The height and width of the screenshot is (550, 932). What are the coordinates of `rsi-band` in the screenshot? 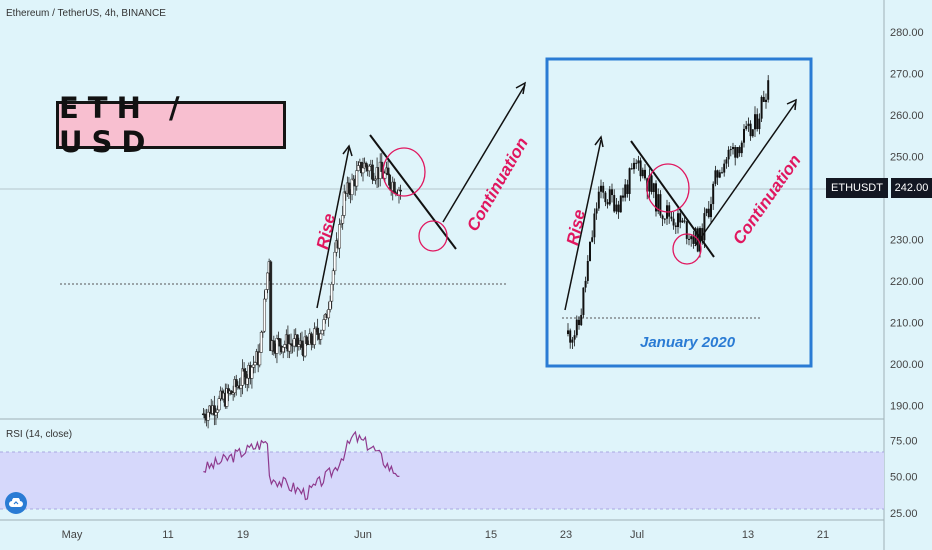 It's located at (442, 480).